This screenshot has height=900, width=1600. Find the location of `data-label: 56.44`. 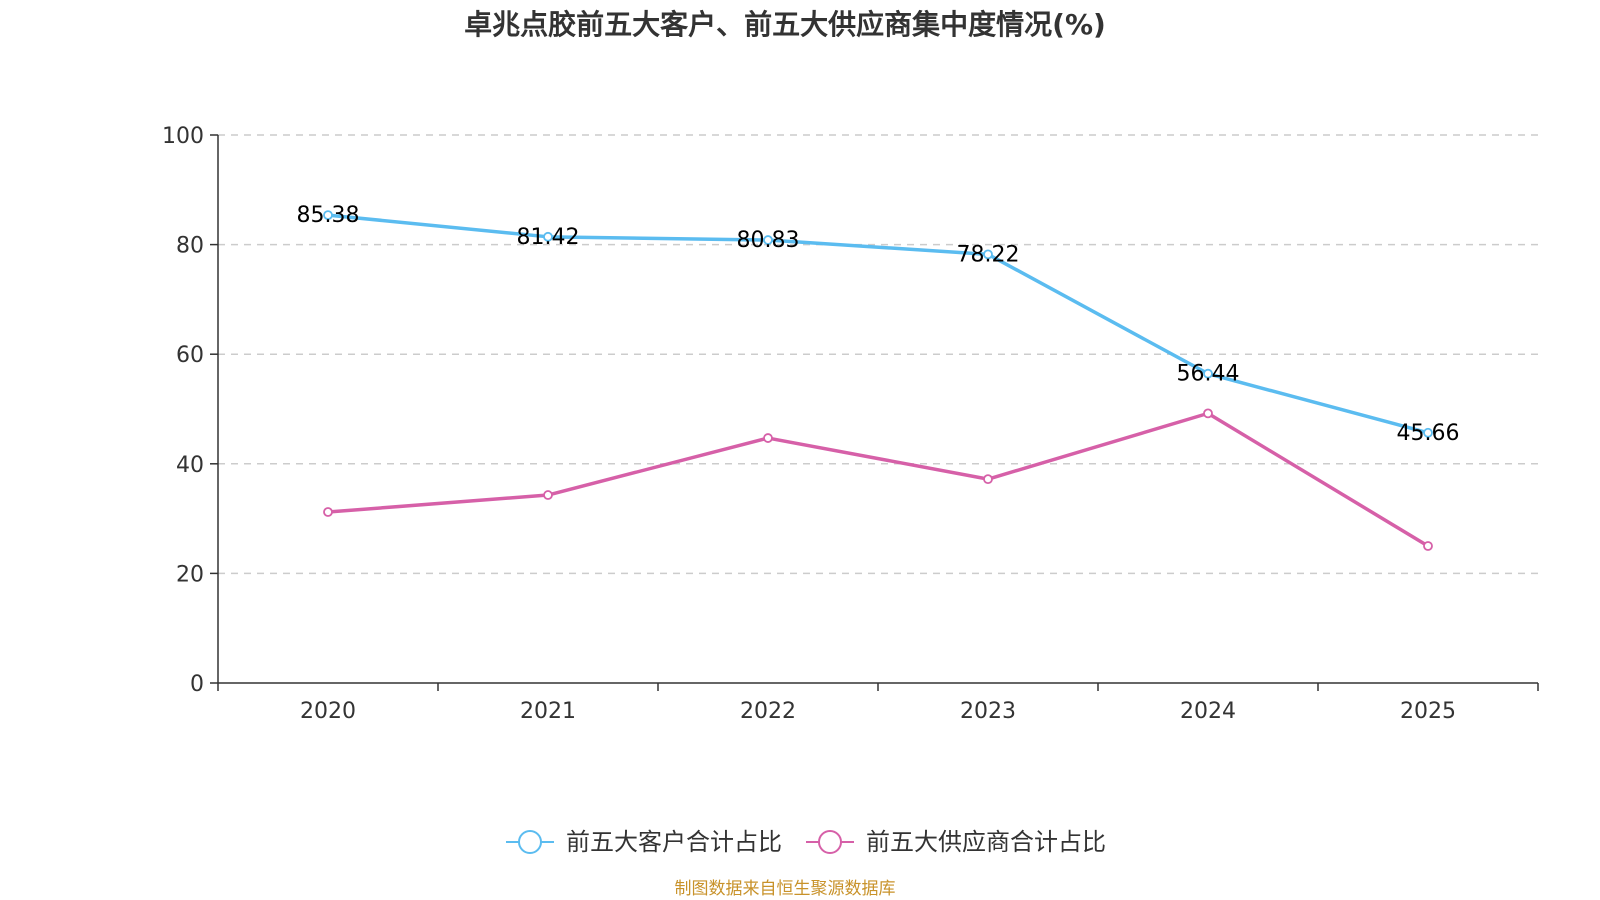

data-label: 56.44 is located at coordinates (1208, 374).